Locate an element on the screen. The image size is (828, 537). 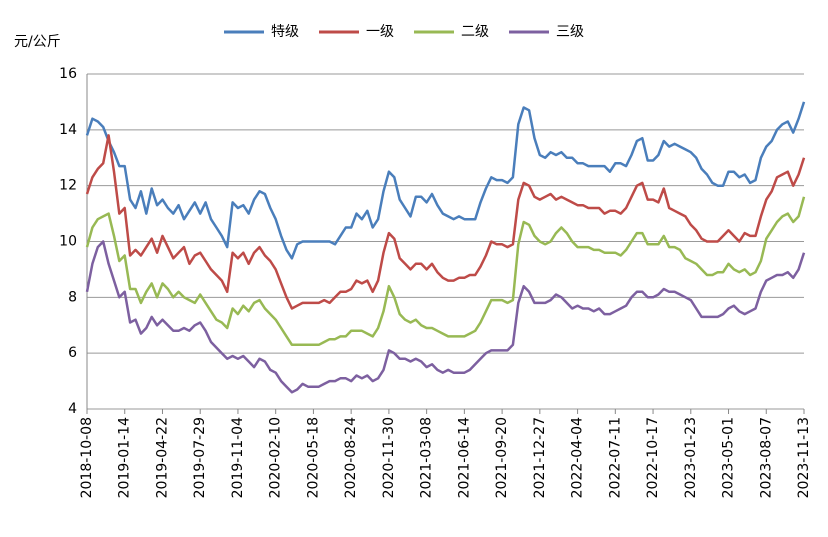
y-axis-label: 元/公斤 is located at coordinates (37, 42).